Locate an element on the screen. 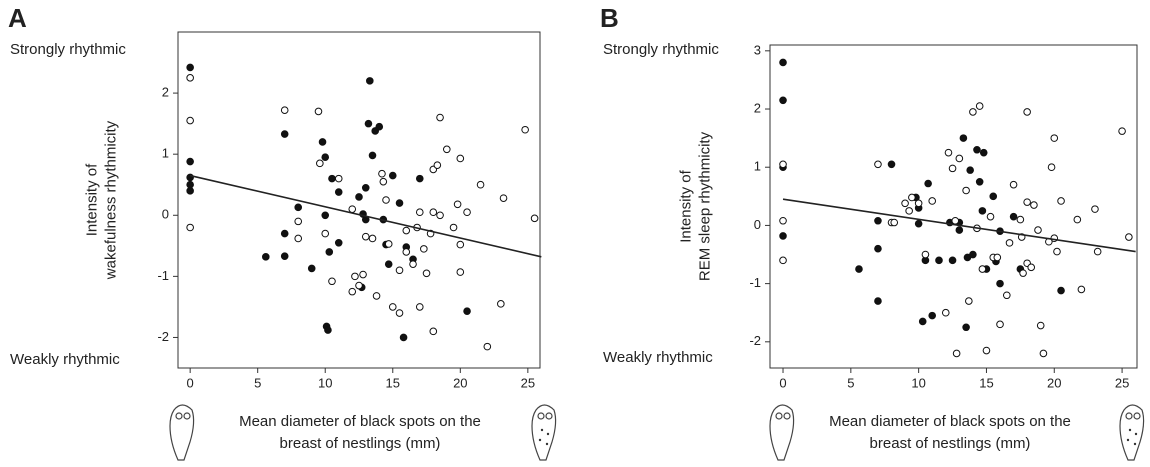 The width and height of the screenshot is (1150, 467). x-tick-label: 20 is located at coordinates (460, 382).